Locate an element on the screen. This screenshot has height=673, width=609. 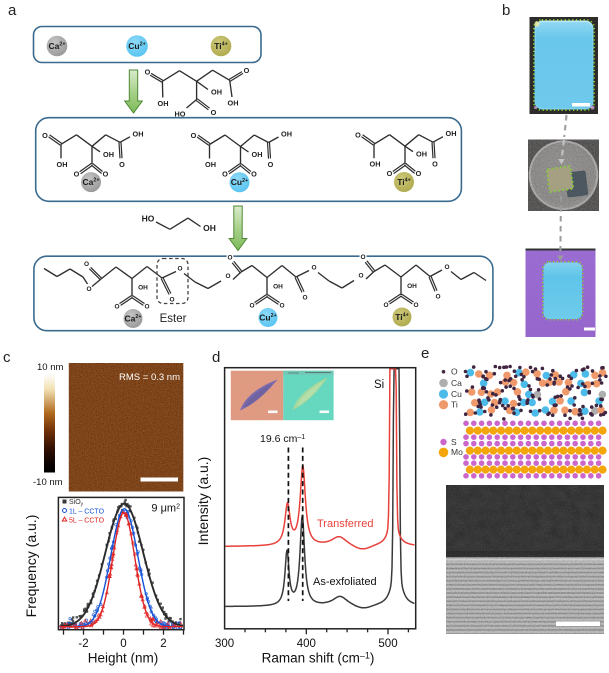
svg-text: e is located at coordinates (425, 353).